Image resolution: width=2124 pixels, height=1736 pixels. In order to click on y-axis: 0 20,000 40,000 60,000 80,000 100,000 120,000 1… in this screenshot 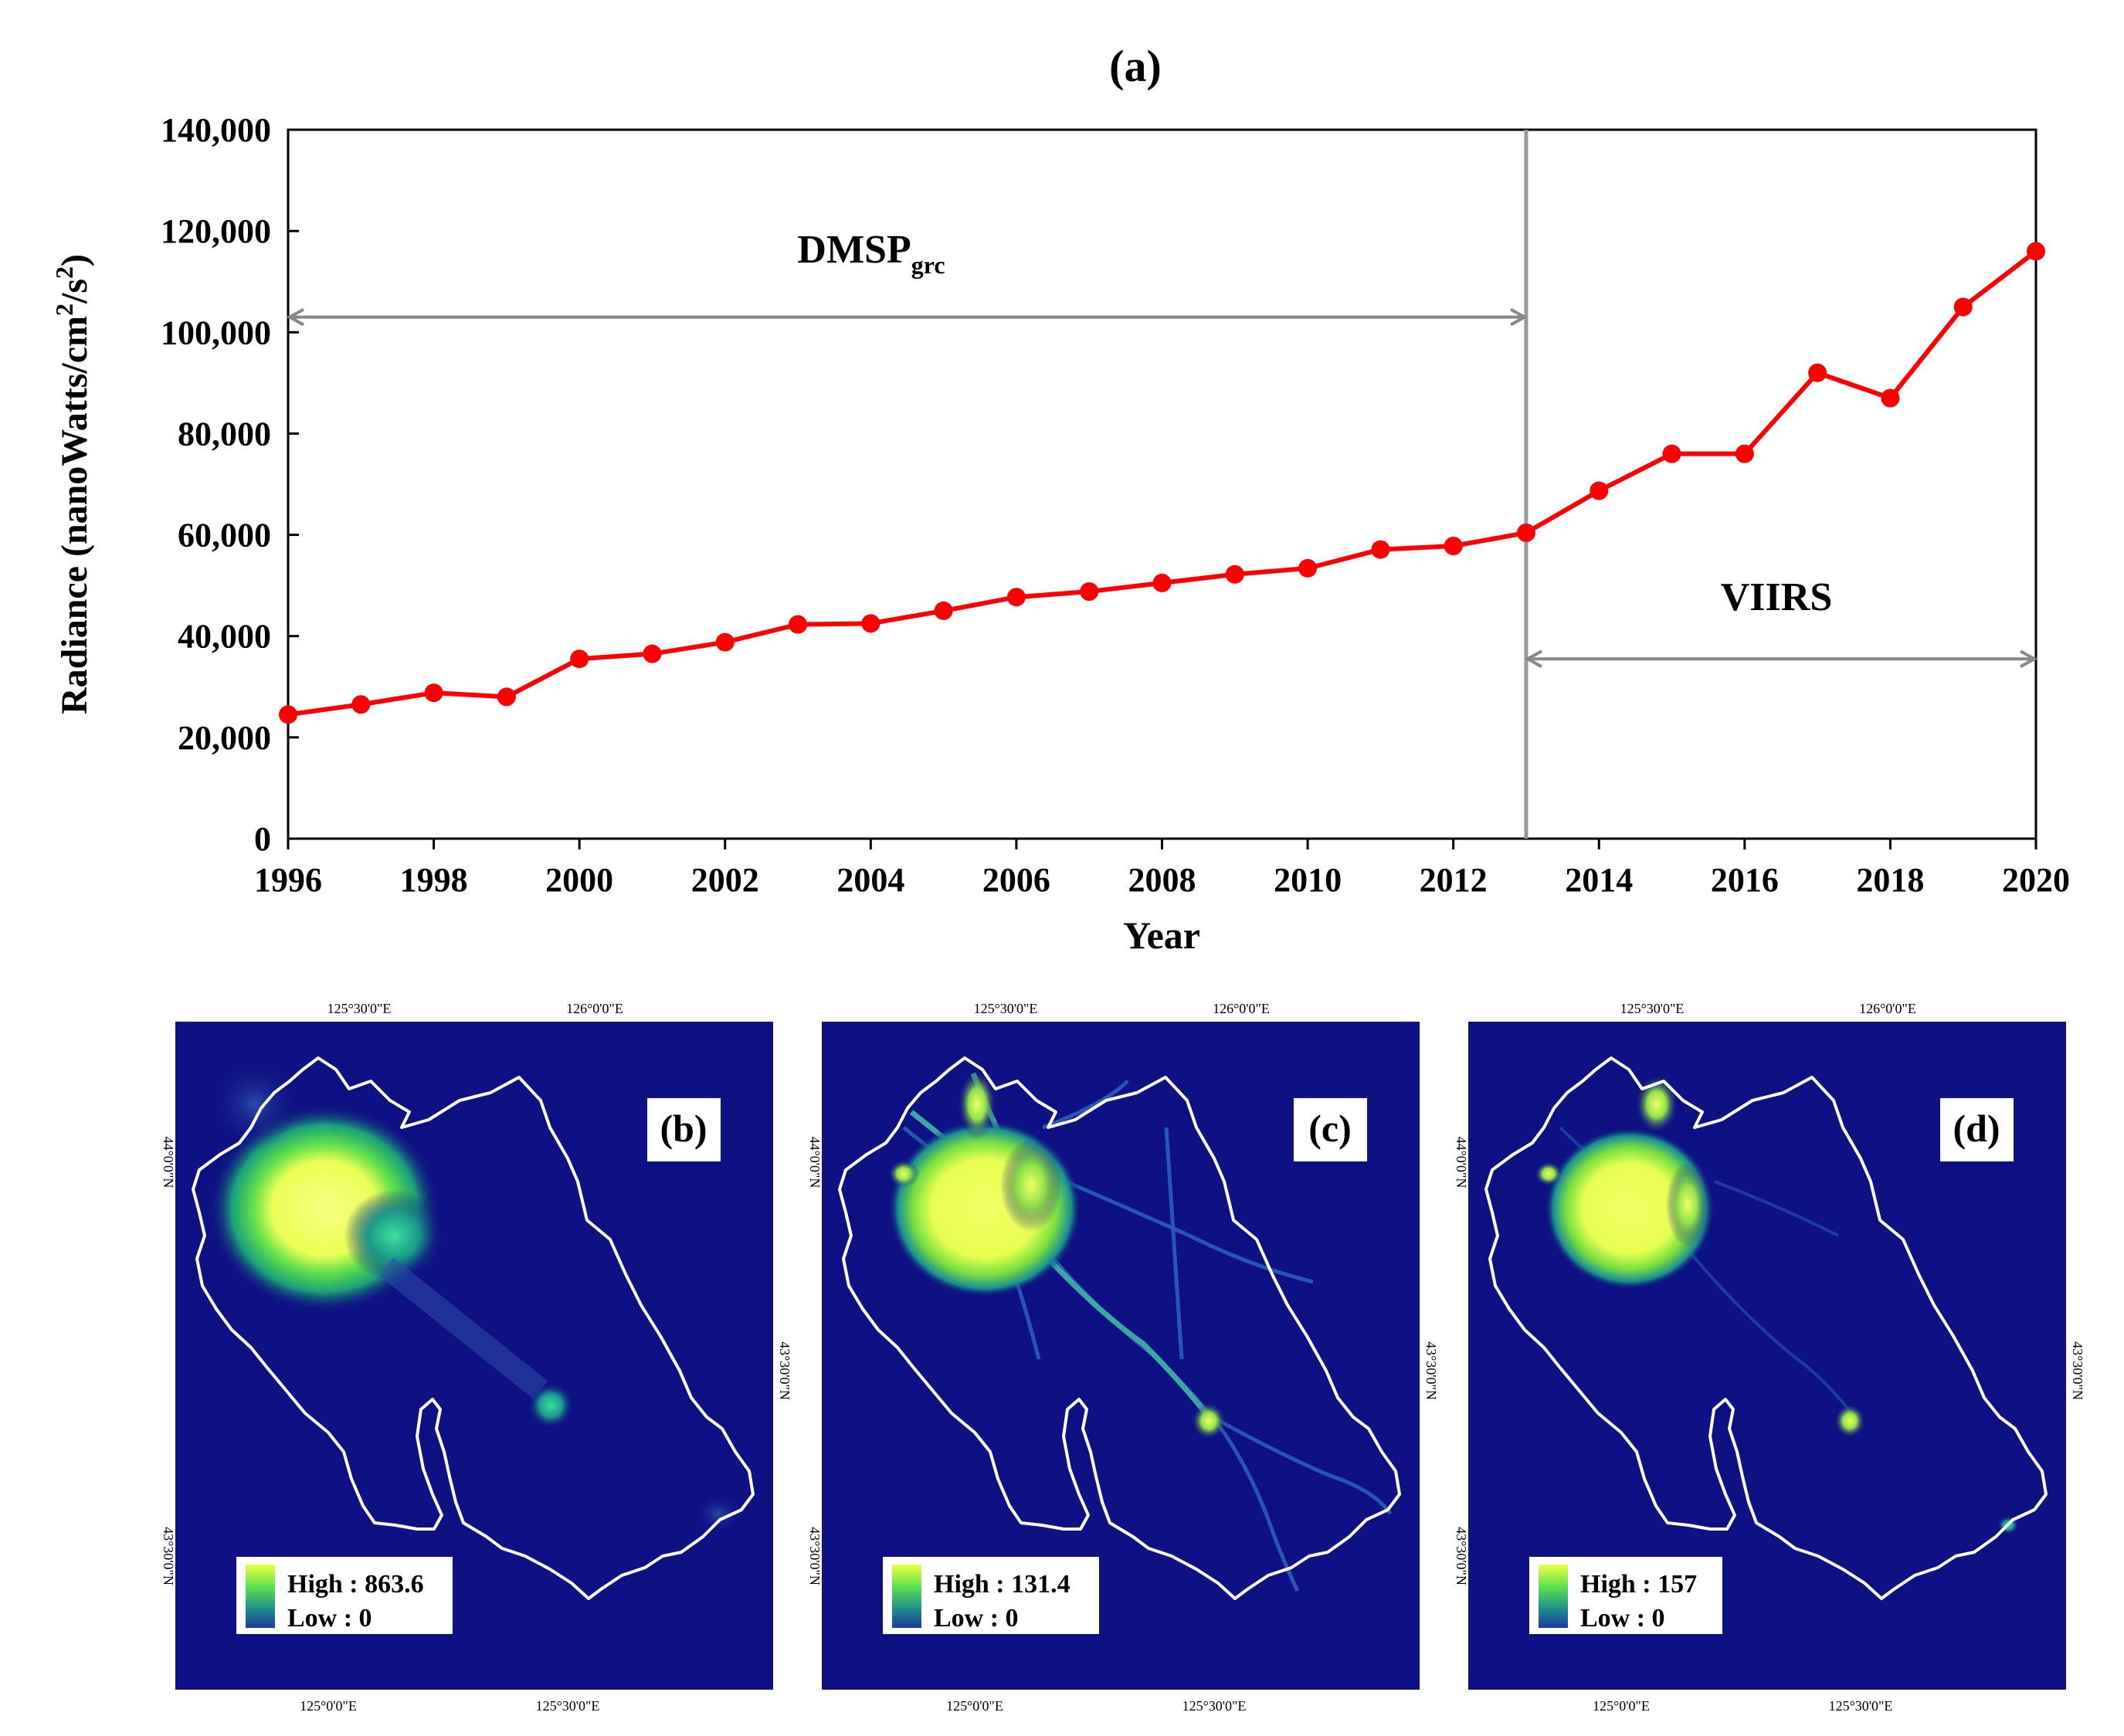, I will do `click(230, 484)`.